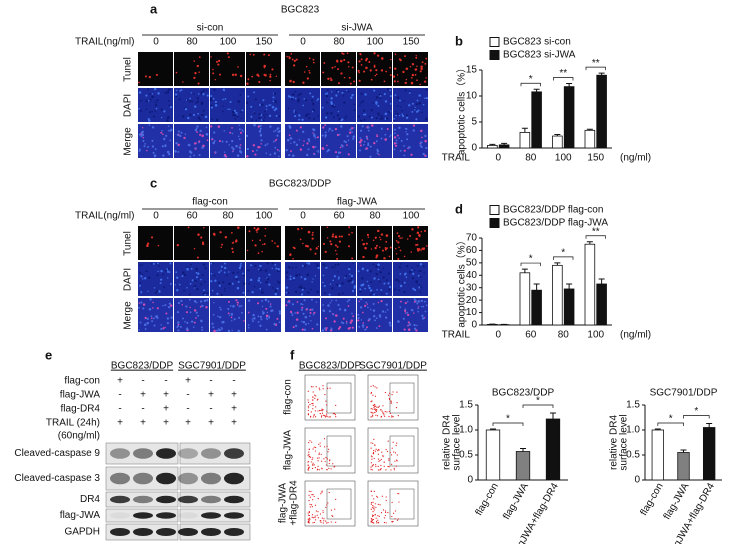  Describe the element at coordinates (234, 395) in the screenshot. I see `sign: +` at that location.